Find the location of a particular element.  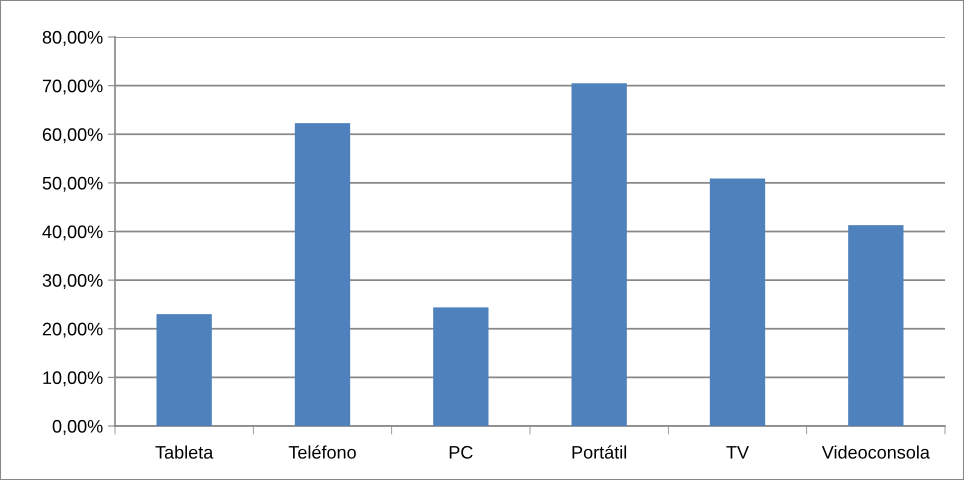

y-tick-label: 30,00% is located at coordinates (72, 281).